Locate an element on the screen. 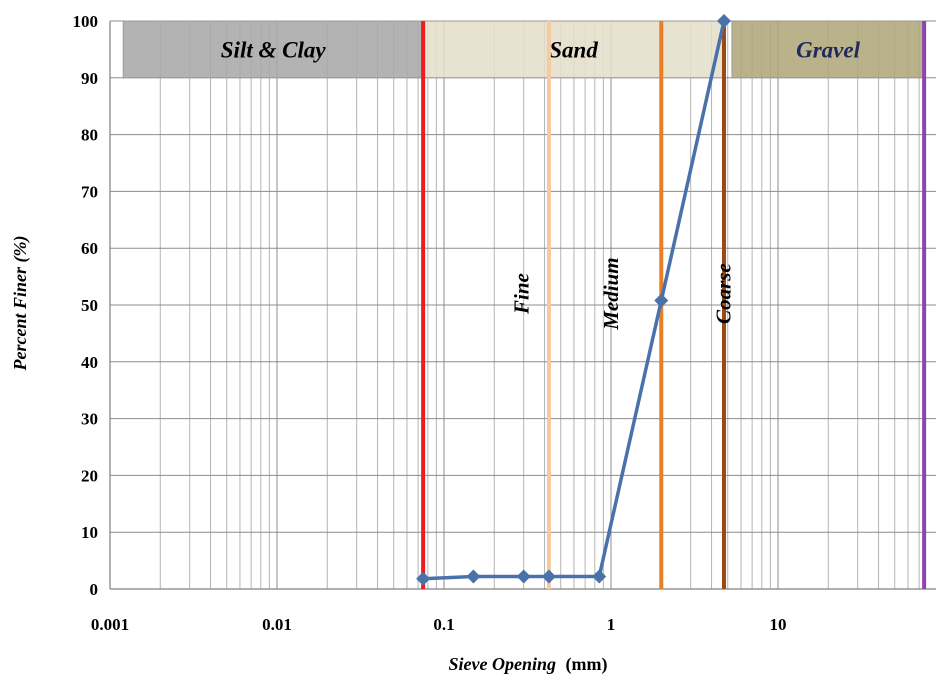  classification-bands: Silt & Clay Sand Gravel is located at coordinates (523, 49).